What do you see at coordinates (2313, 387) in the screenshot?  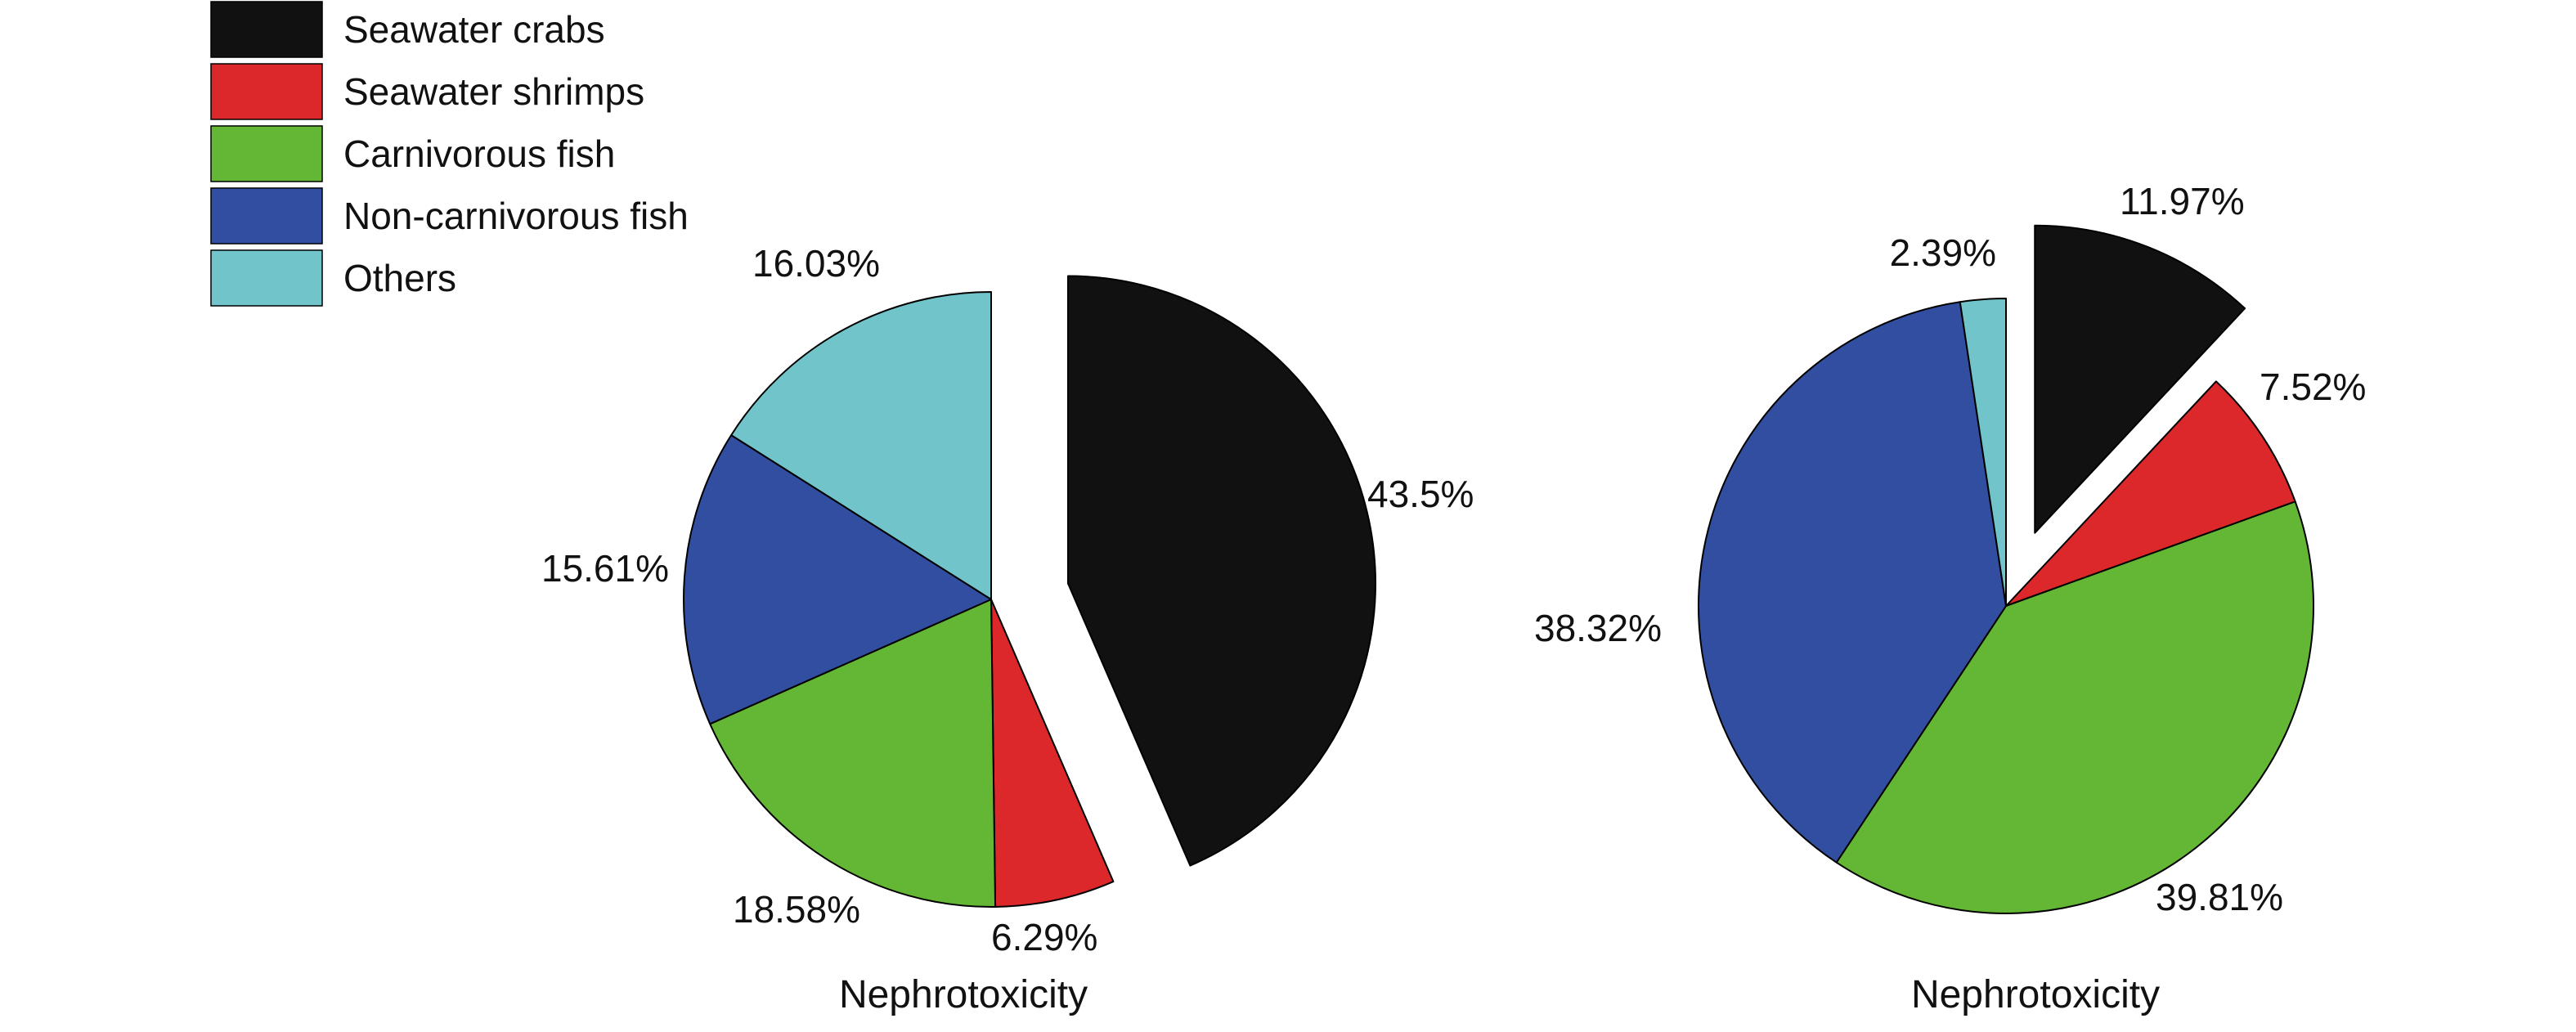 I see `slice-label-seawater-shrimps: 7.52%` at bounding box center [2313, 387].